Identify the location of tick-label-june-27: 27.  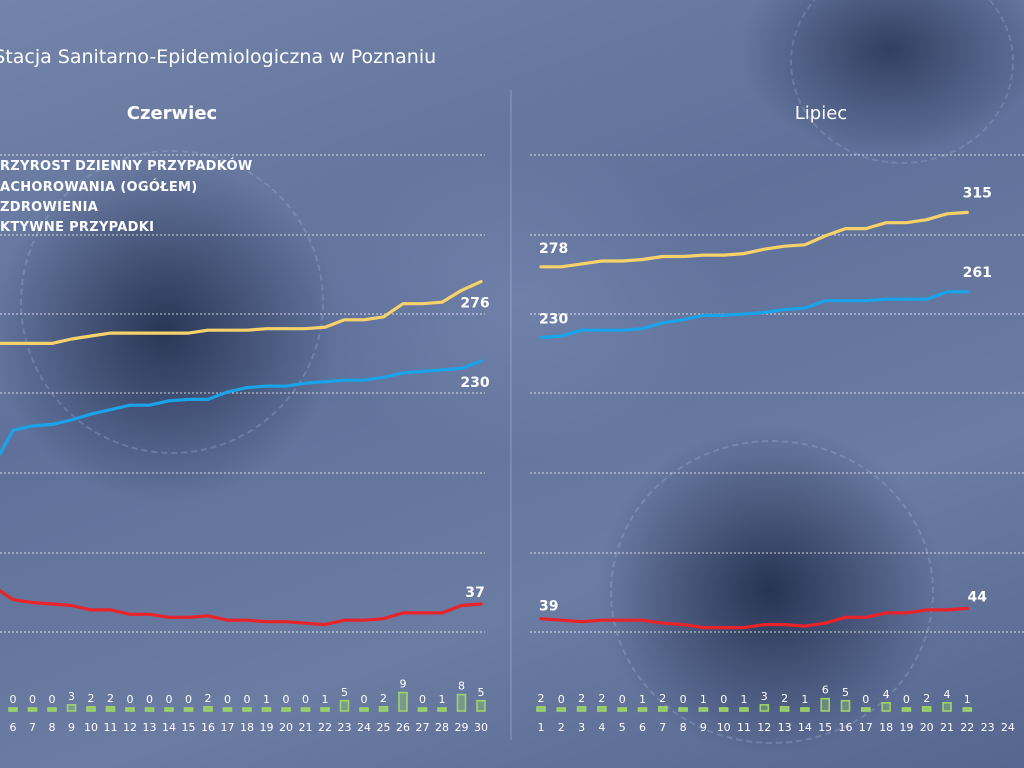
(423, 727).